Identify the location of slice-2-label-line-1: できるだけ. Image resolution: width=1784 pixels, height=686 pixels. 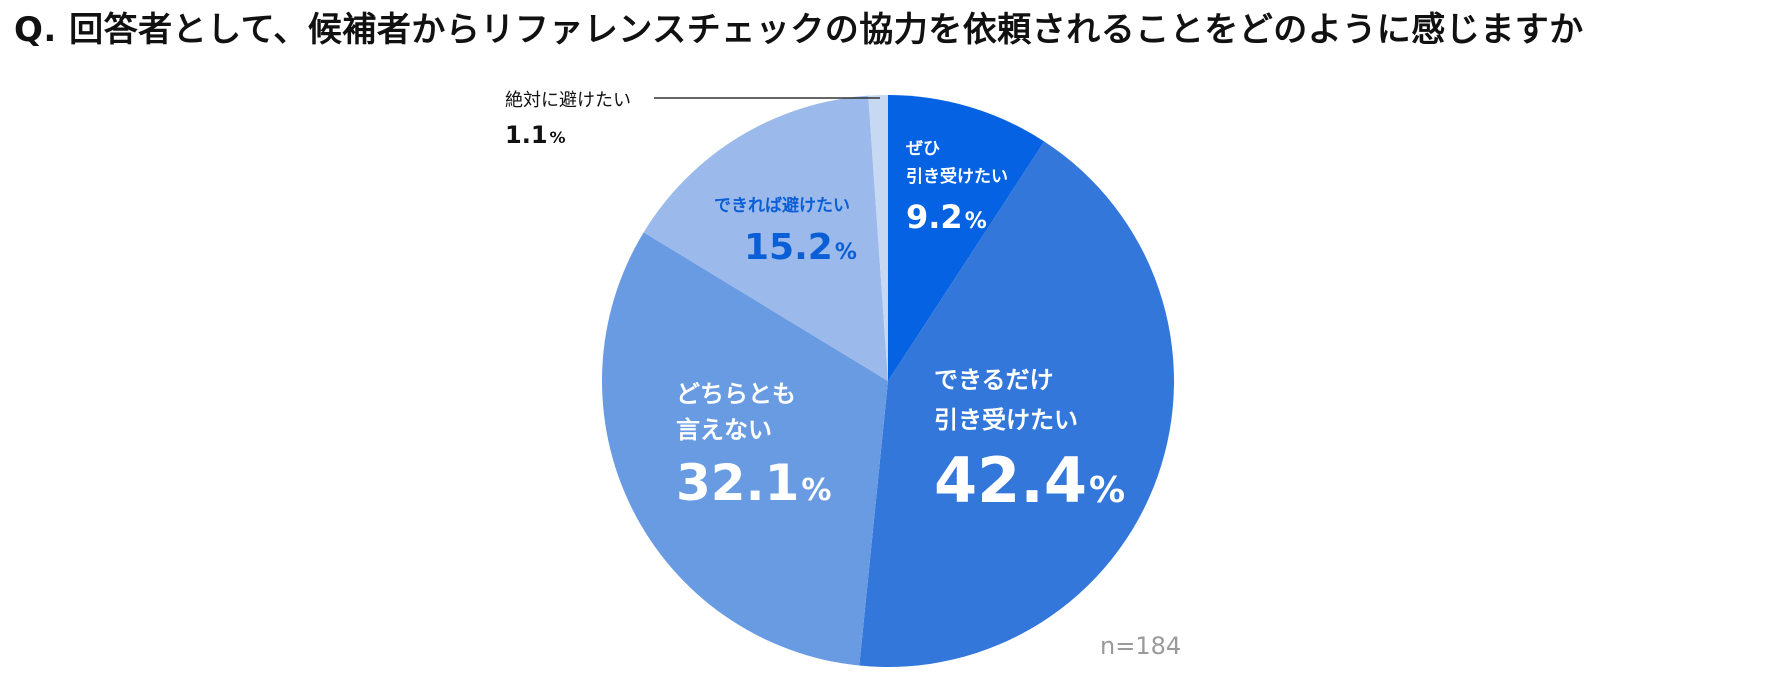
(994, 380).